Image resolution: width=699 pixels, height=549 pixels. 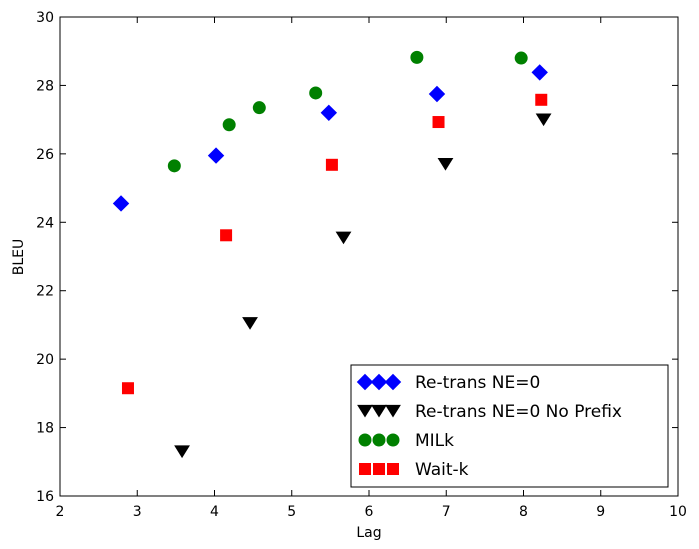 What do you see at coordinates (442, 470) in the screenshot?
I see `legend-label: Wait-k` at bounding box center [442, 470].